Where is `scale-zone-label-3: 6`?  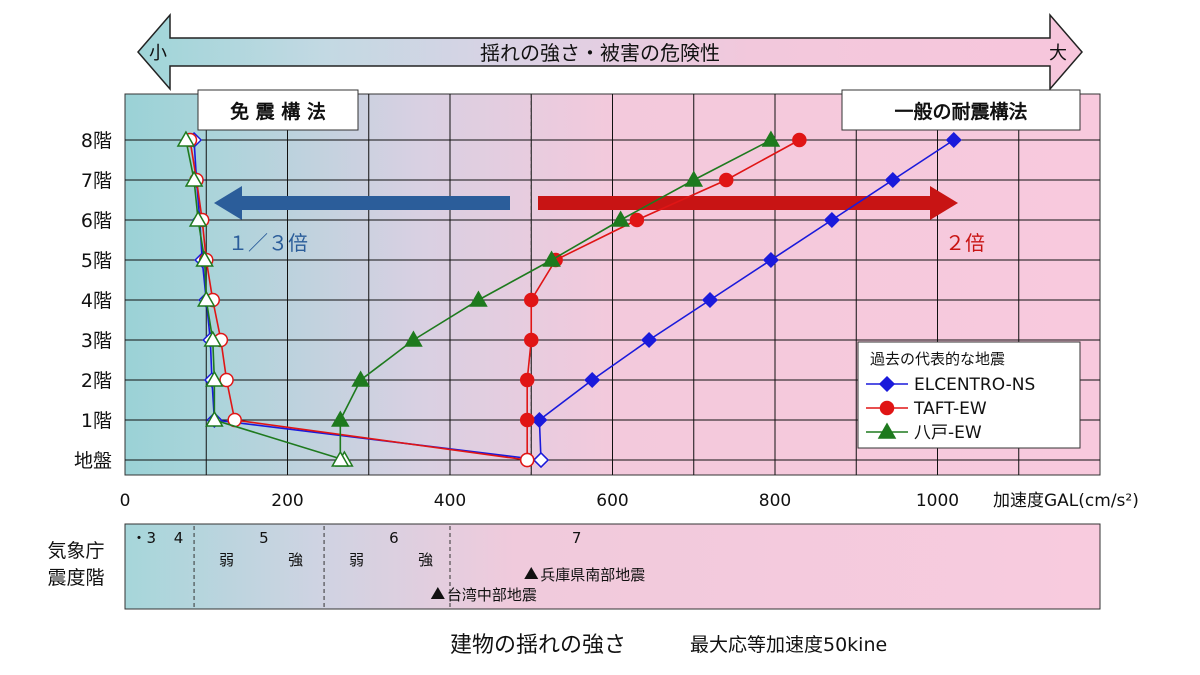
scale-zone-label-3: 6 is located at coordinates (394, 538).